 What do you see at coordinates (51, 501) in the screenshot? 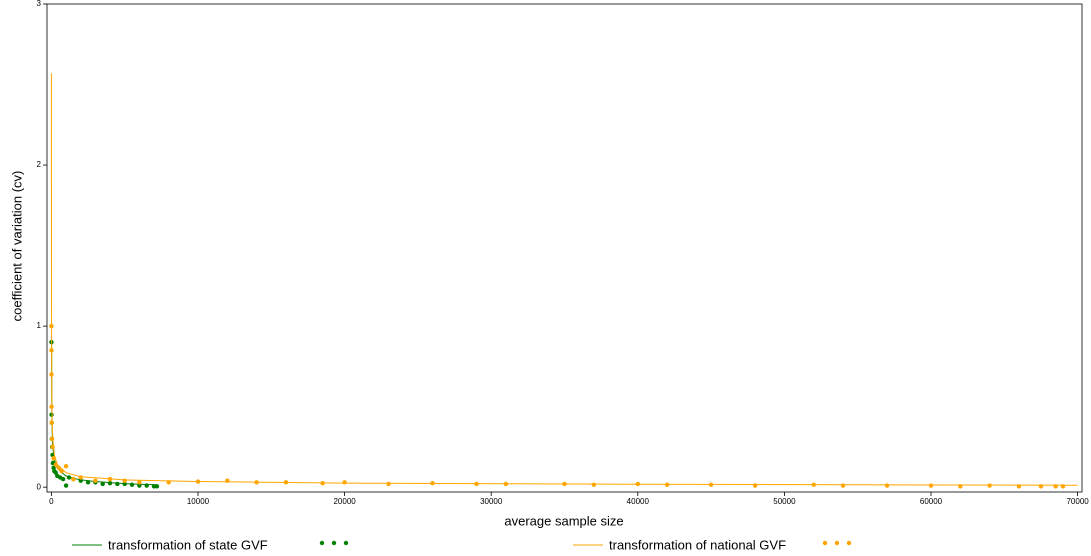
I see `x-tick-label: 0` at bounding box center [51, 501].